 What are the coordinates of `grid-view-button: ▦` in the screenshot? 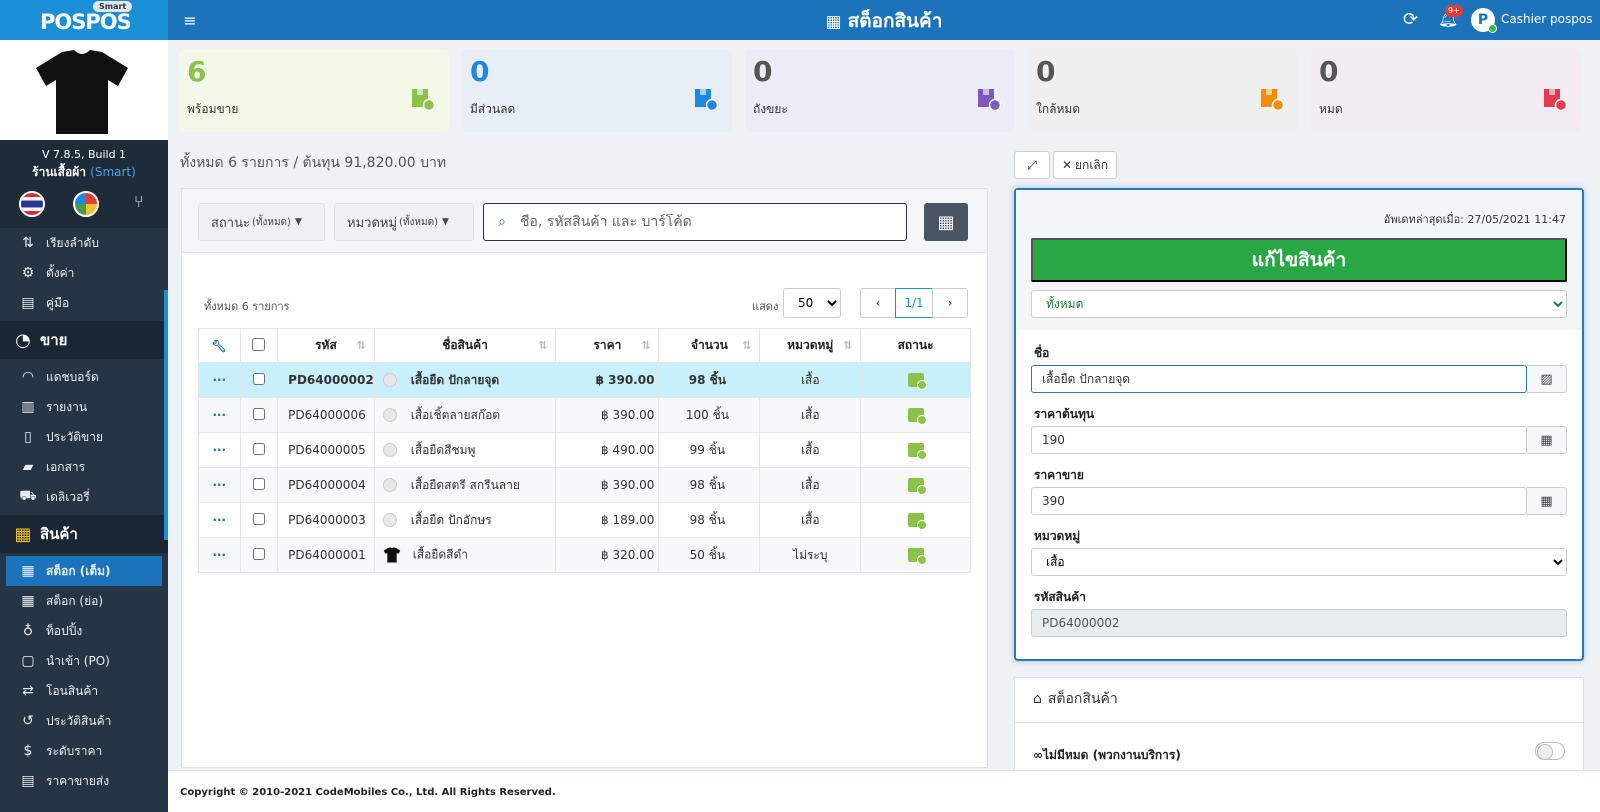 It's located at (946, 222).